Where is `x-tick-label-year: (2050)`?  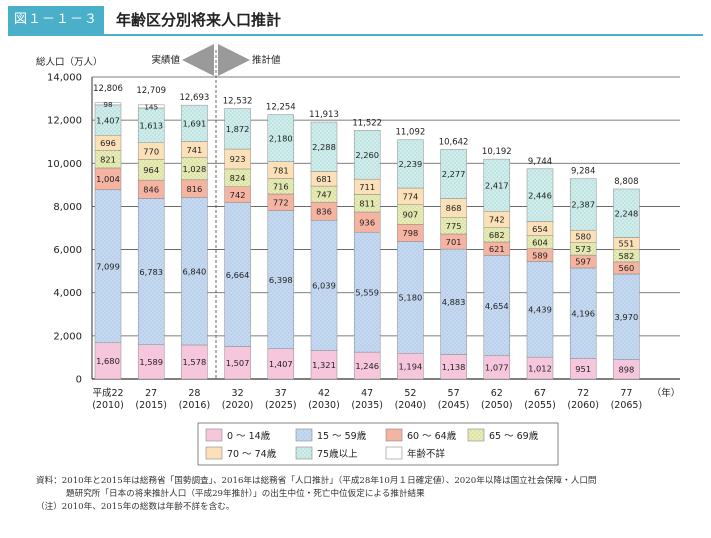
x-tick-label-year: (2050) is located at coordinates (497, 405).